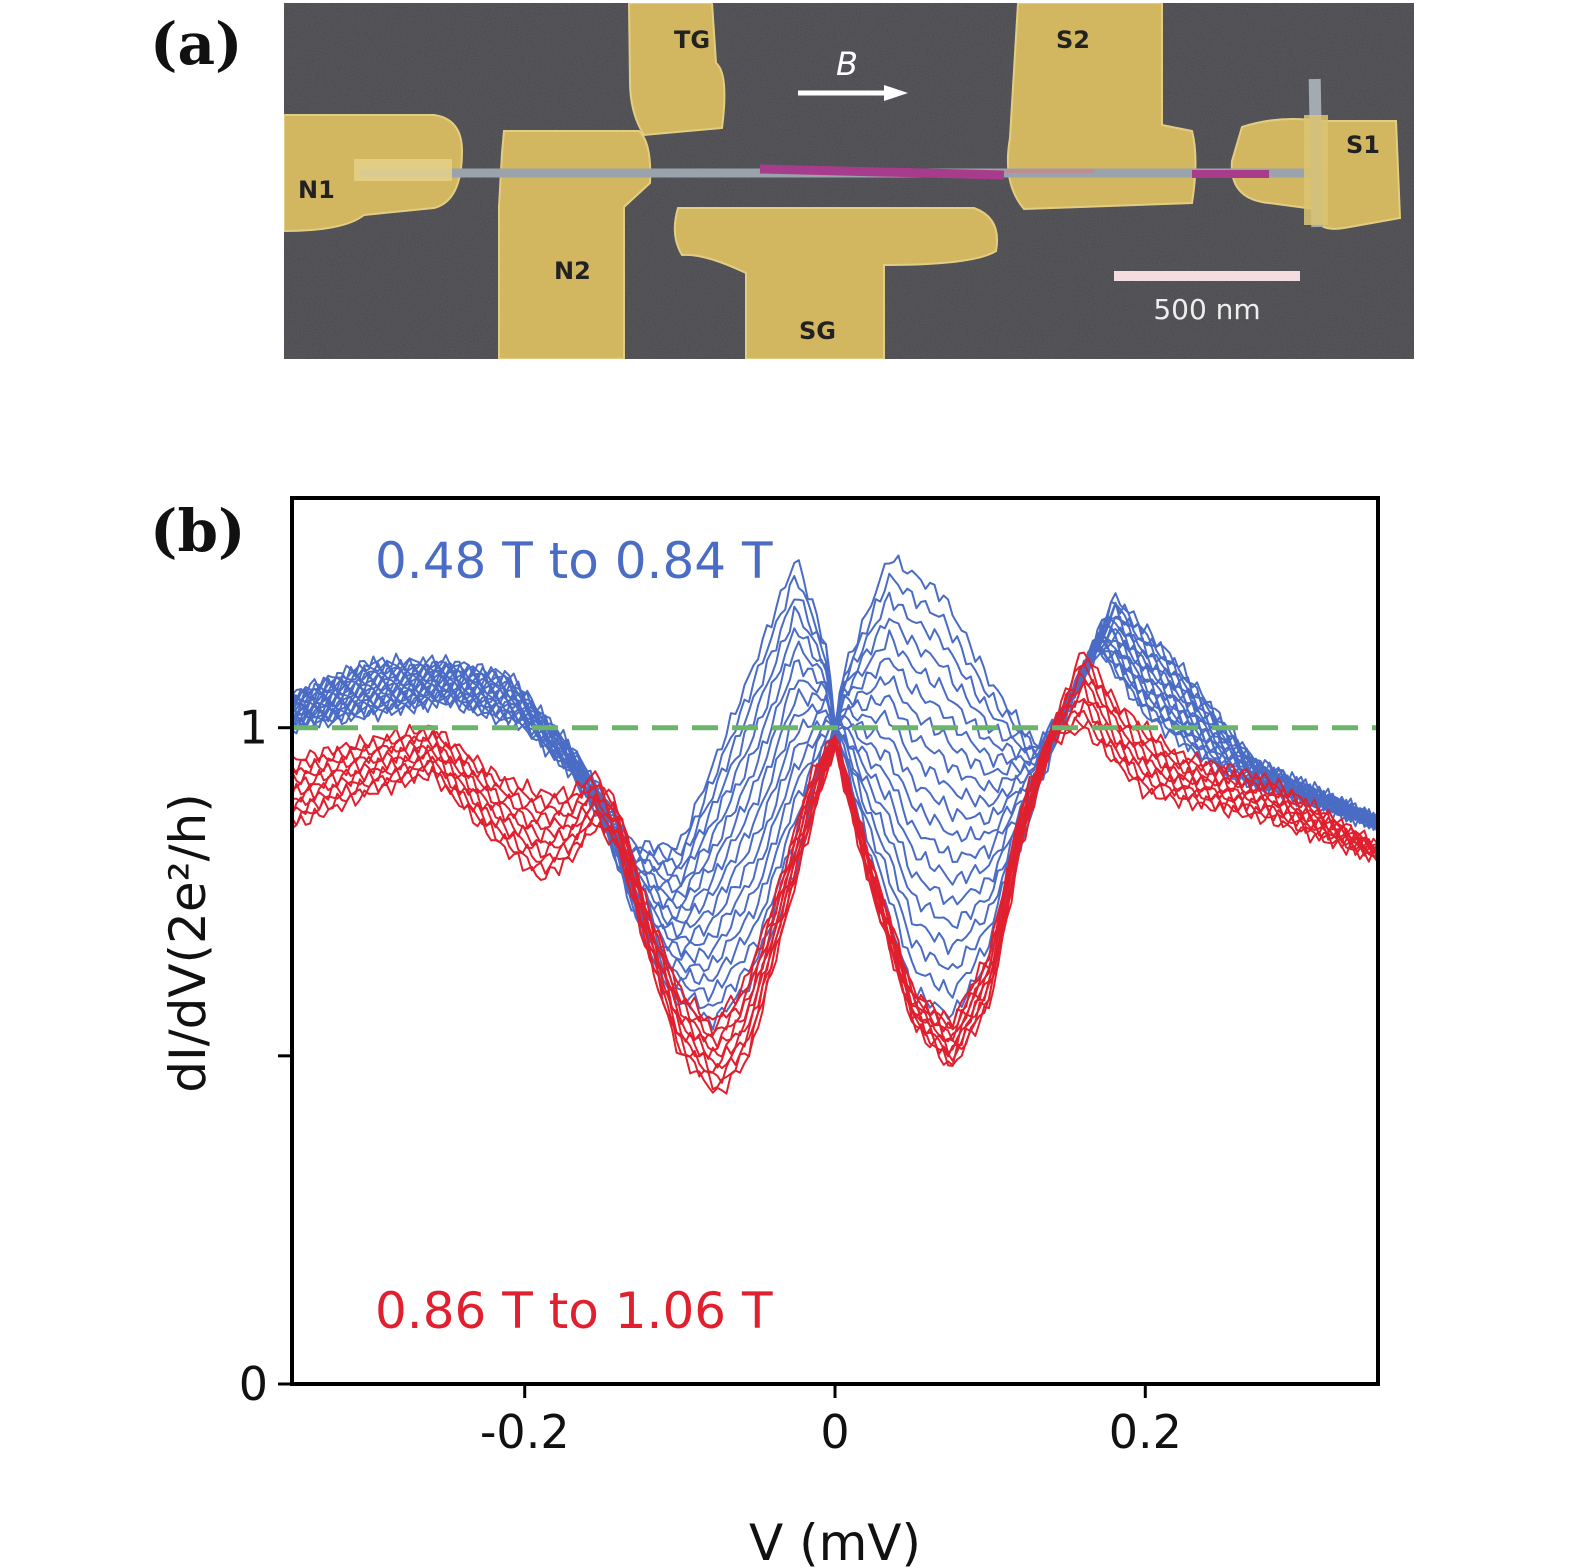 The width and height of the screenshot is (1575, 1568). I want to click on x-tick-label: 0, so click(834, 1432).